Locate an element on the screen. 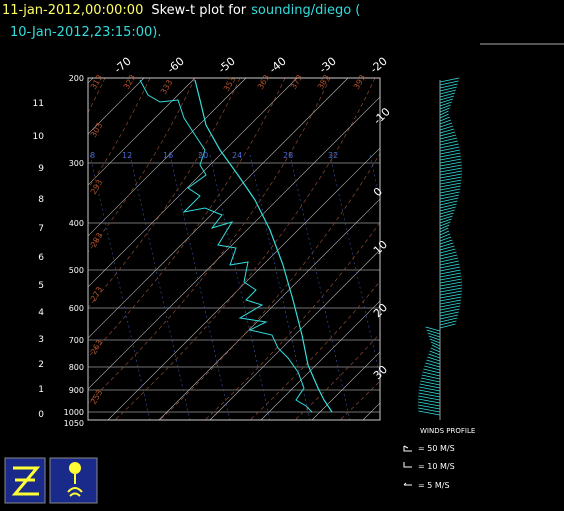 The height and width of the screenshot is (511, 564). legend-title: WINDS PROFILE is located at coordinates (447, 431).